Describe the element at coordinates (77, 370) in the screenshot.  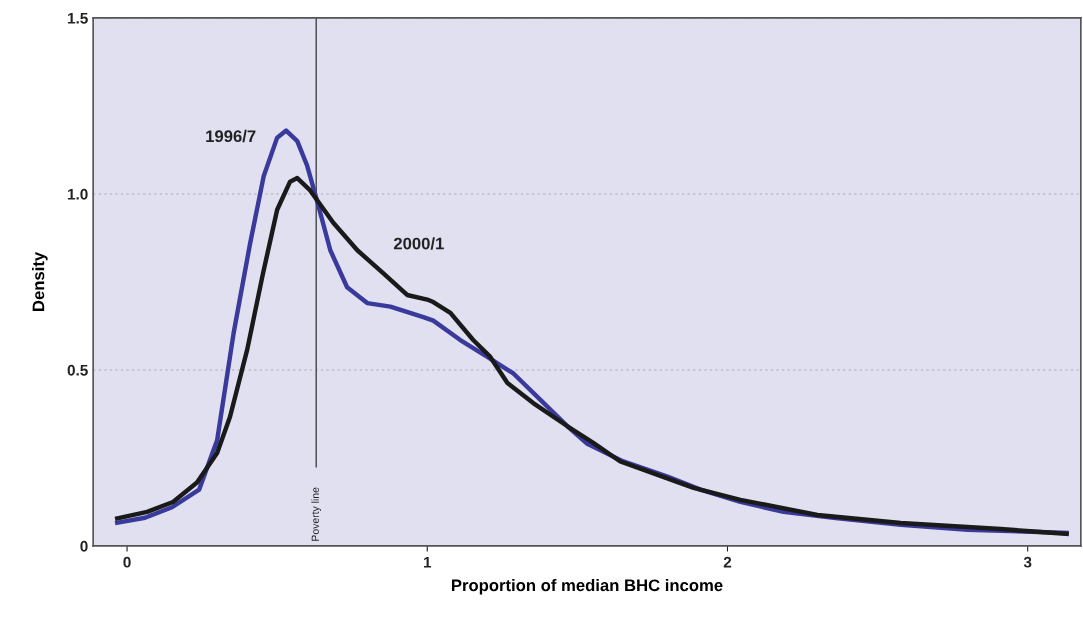
I see `y-tick-label: 0.5` at that location.